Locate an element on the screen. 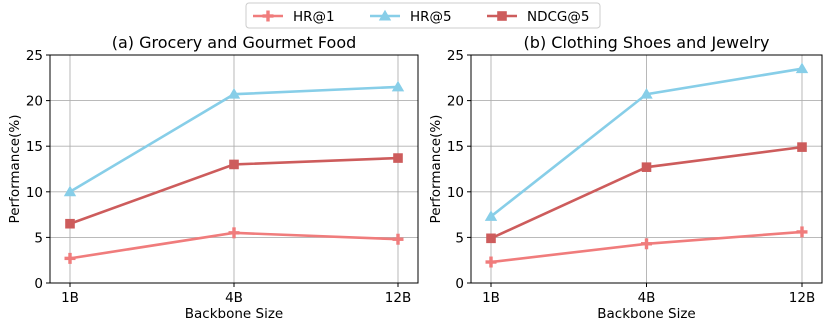 The height and width of the screenshot is (326, 837). legend-frame is located at coordinates (423, 15).